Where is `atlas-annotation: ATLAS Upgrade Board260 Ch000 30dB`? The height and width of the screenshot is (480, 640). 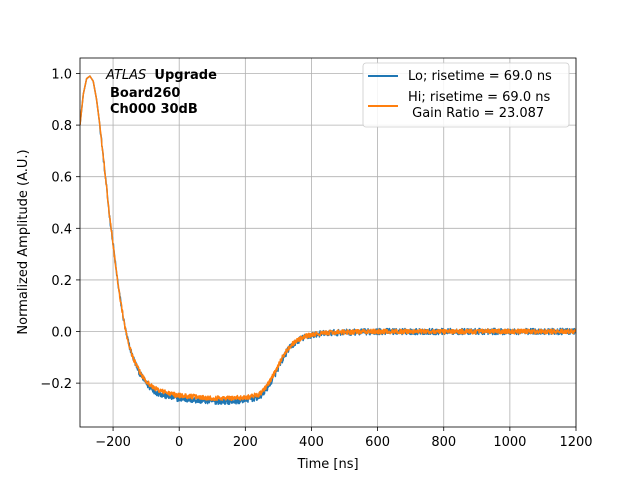 atlas-annotation: ATLAS Upgrade Board260 Ch000 30dB is located at coordinates (161, 92).